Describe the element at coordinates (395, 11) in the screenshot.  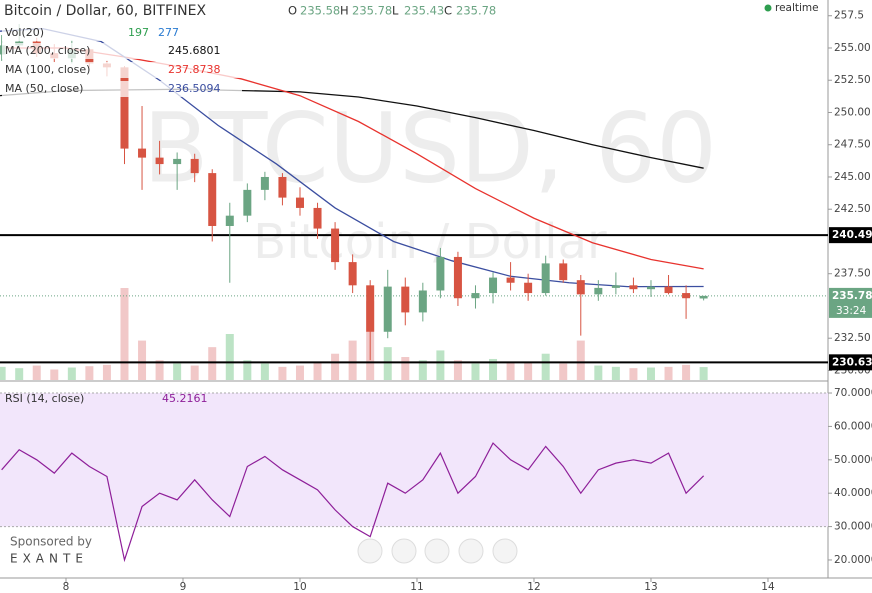
I see `ohlc-label: L` at that location.